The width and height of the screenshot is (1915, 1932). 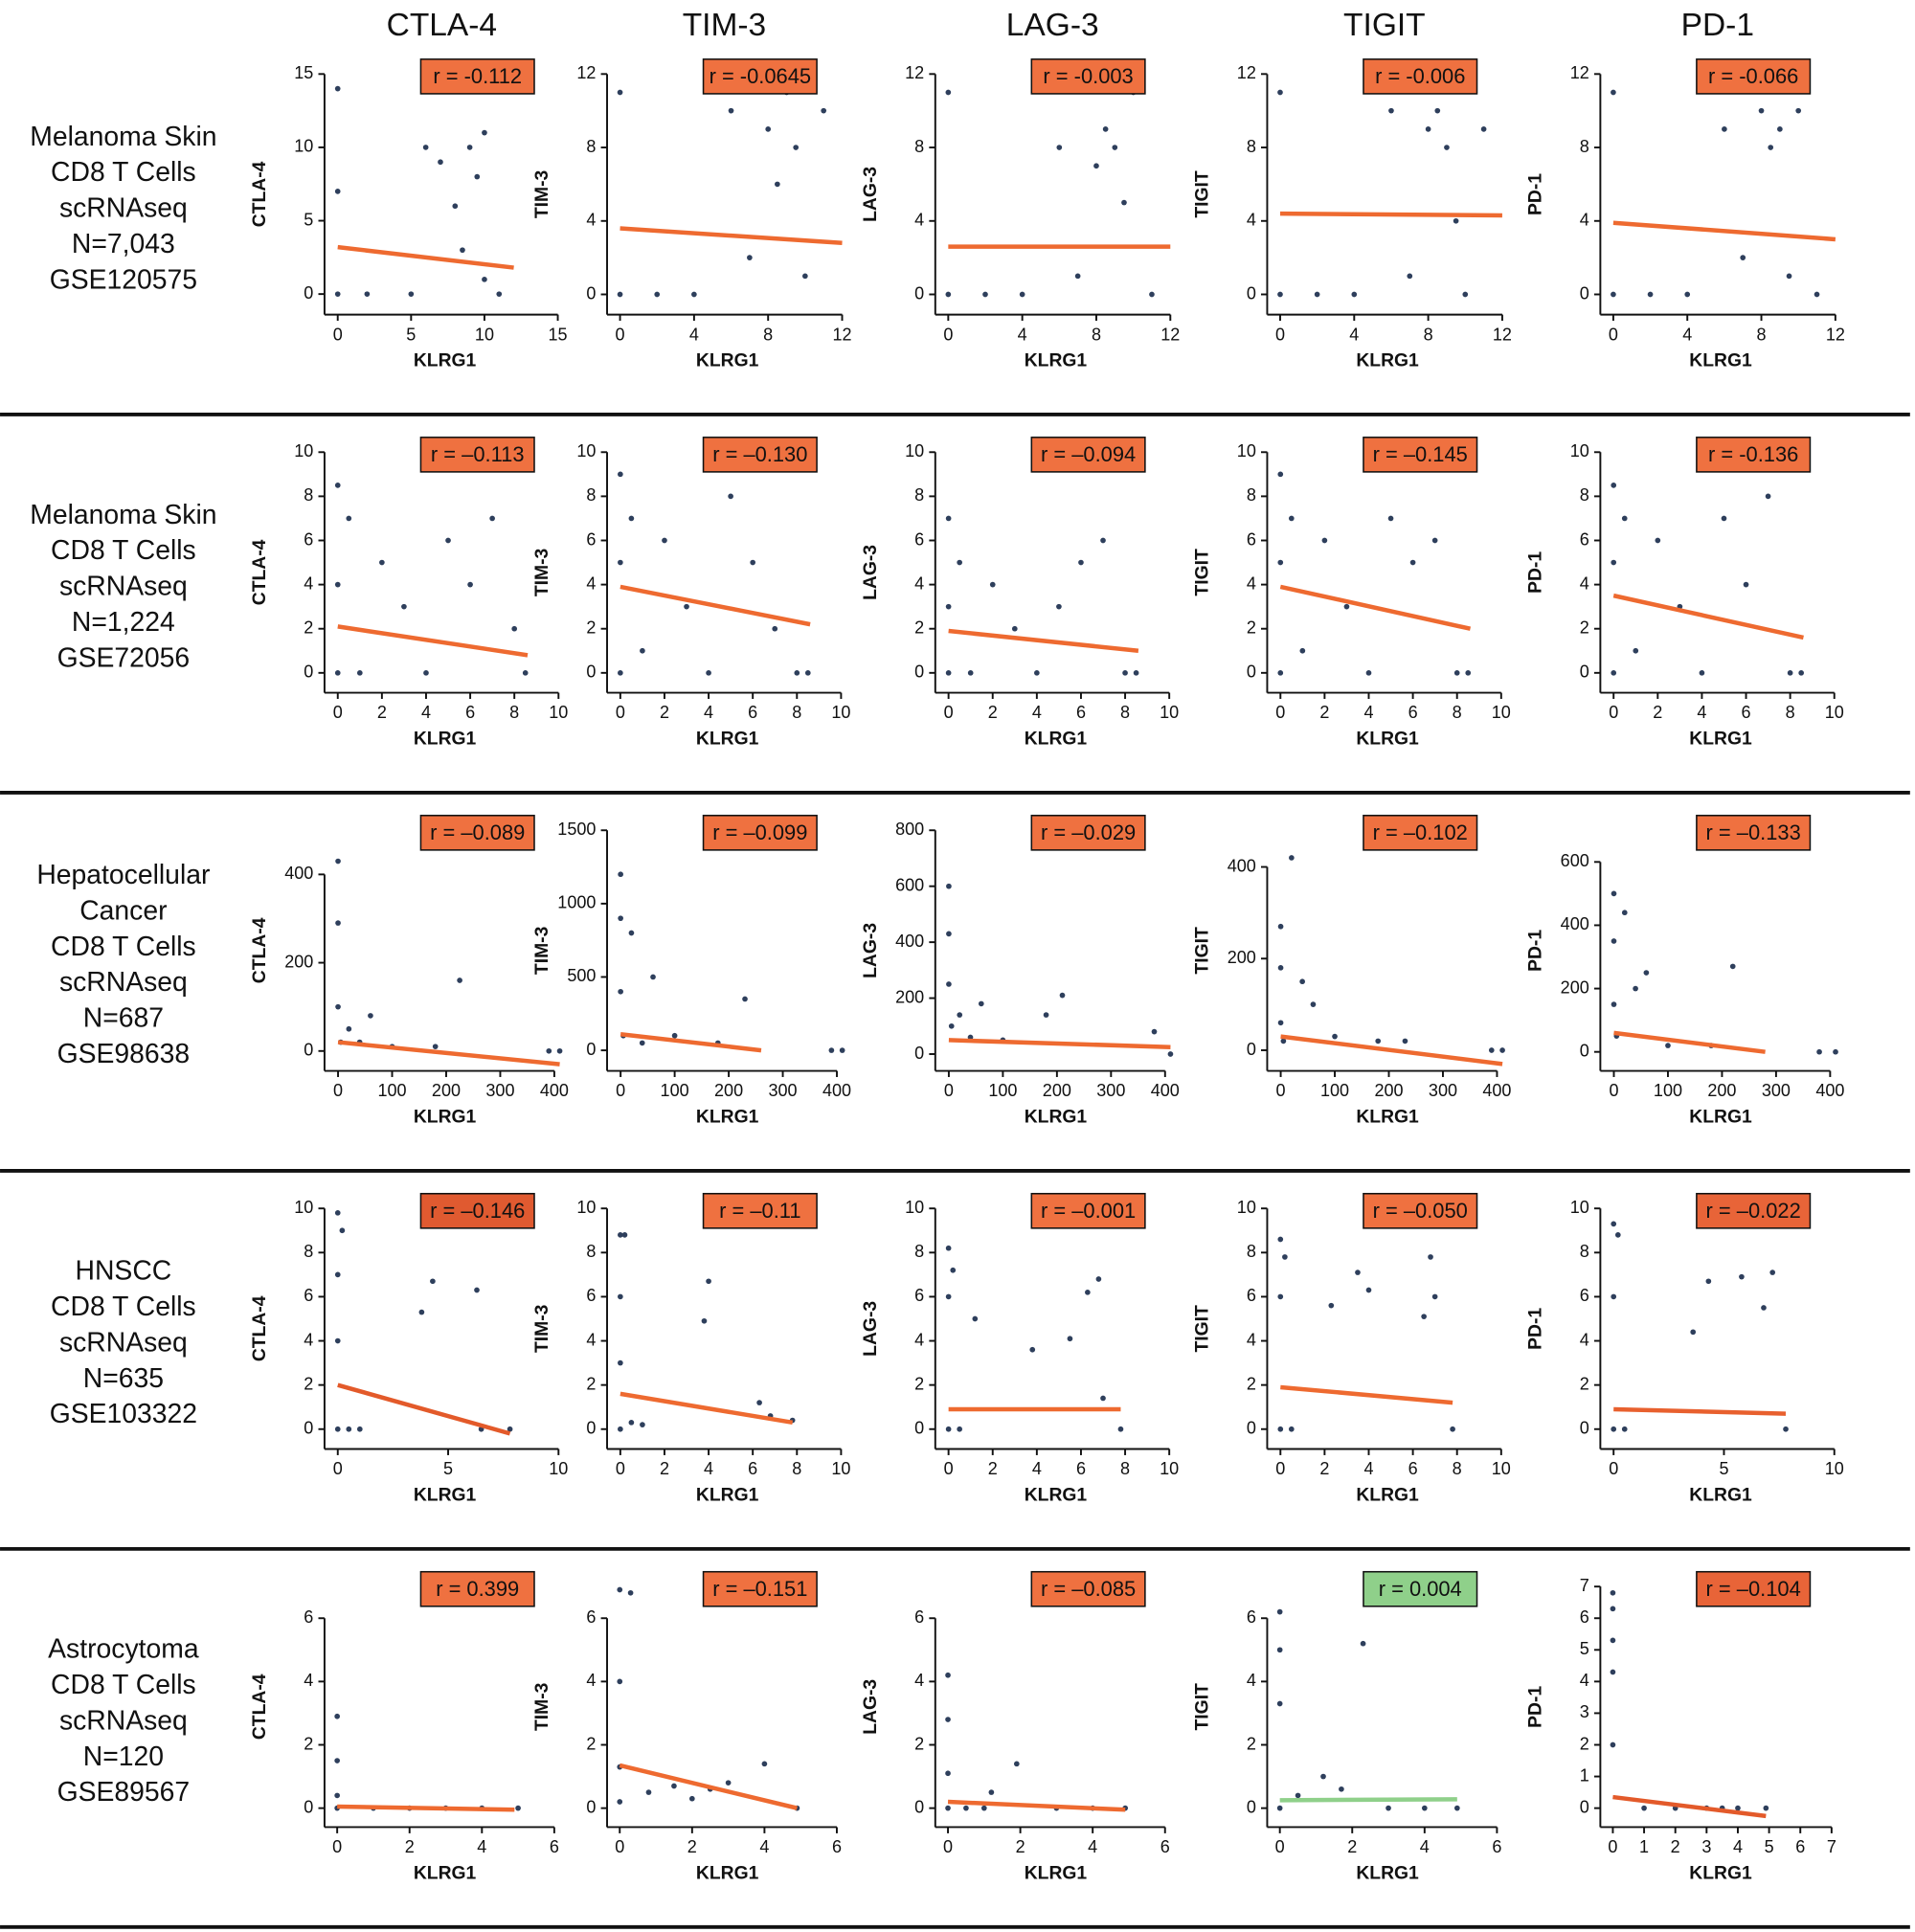 I want to click on y-axis-label: TIGIT, so click(x=1203, y=194).